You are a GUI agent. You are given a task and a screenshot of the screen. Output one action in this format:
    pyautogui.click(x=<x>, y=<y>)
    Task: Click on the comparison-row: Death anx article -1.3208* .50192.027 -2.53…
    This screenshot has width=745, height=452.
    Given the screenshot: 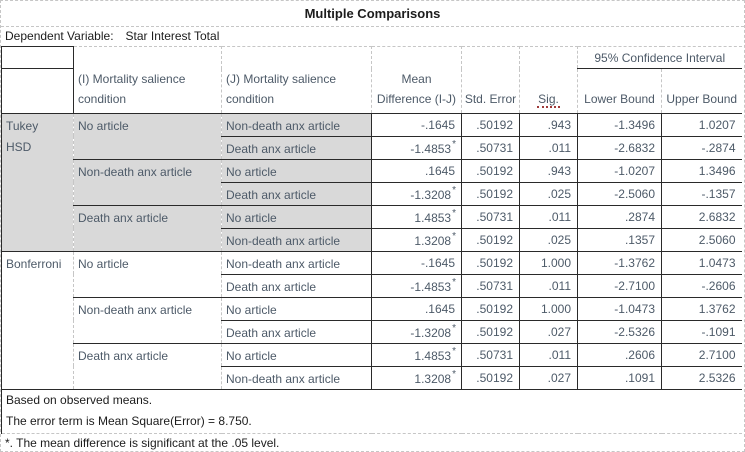 What is the action you would take?
    pyautogui.click(x=372, y=332)
    